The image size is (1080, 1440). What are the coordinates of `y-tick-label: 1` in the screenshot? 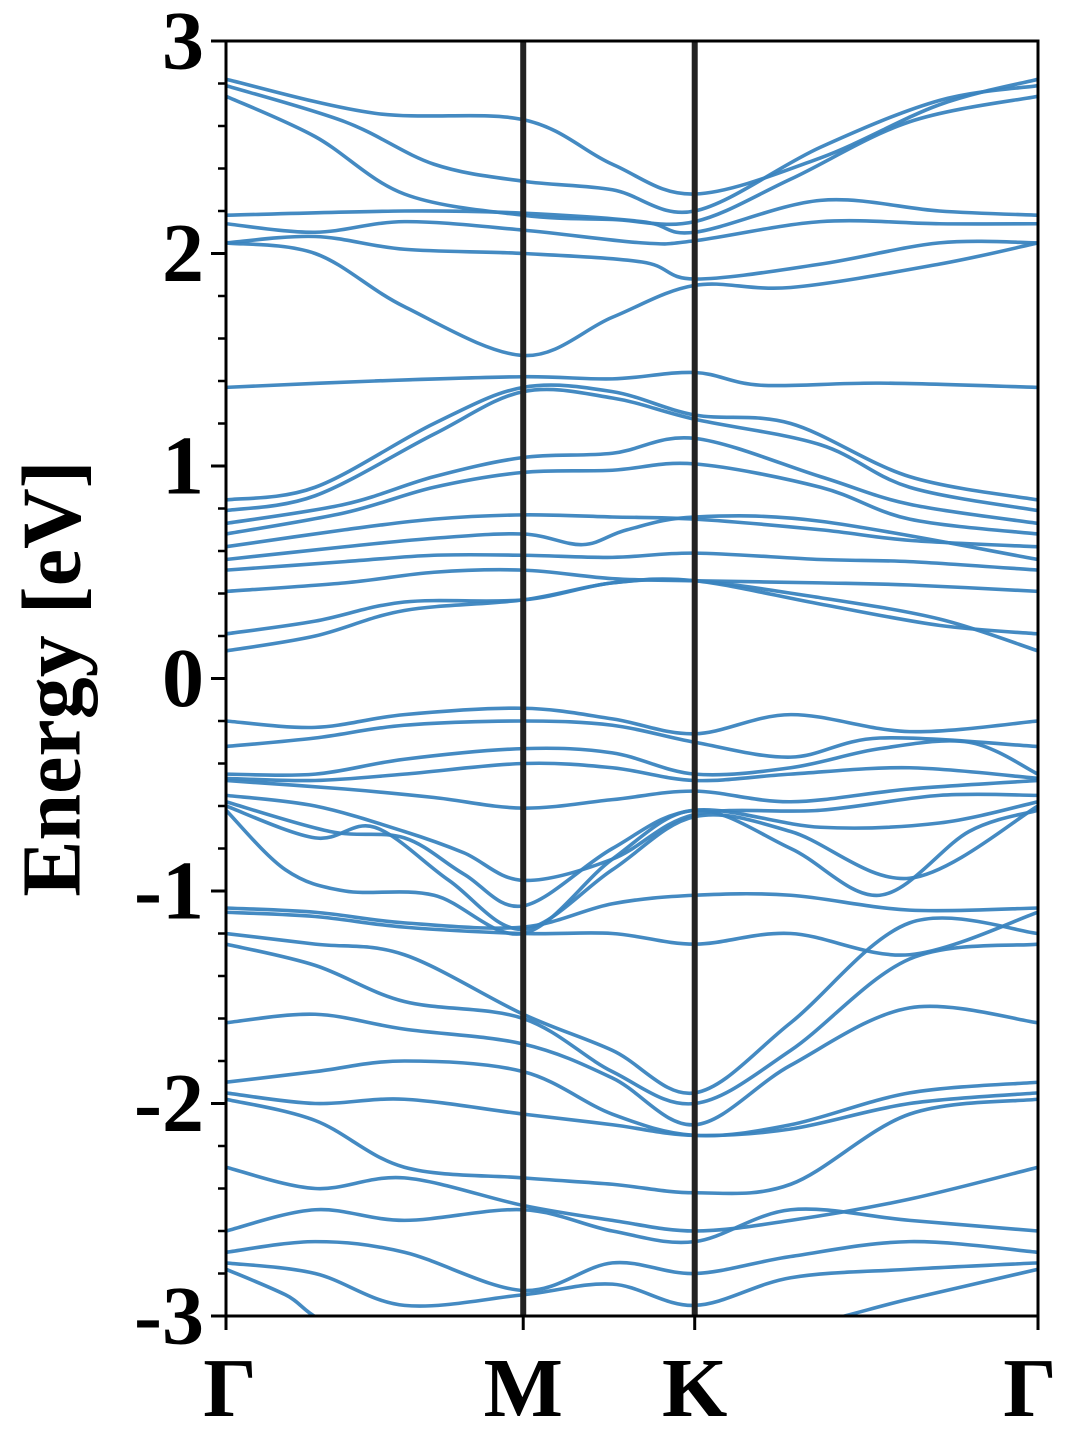 It's located at (183, 466).